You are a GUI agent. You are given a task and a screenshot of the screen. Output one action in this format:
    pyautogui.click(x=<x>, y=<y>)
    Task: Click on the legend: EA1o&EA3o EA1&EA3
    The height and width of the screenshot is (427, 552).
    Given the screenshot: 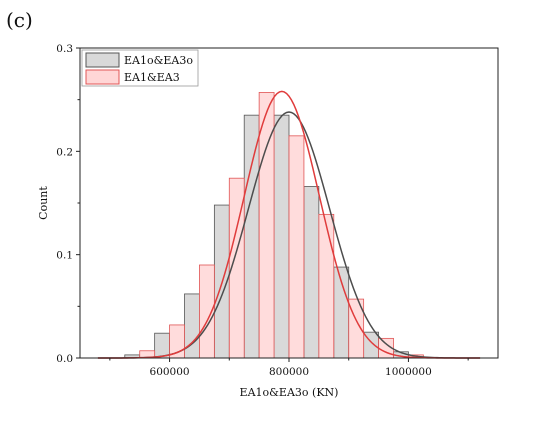 What is the action you would take?
    pyautogui.click(x=140, y=68)
    